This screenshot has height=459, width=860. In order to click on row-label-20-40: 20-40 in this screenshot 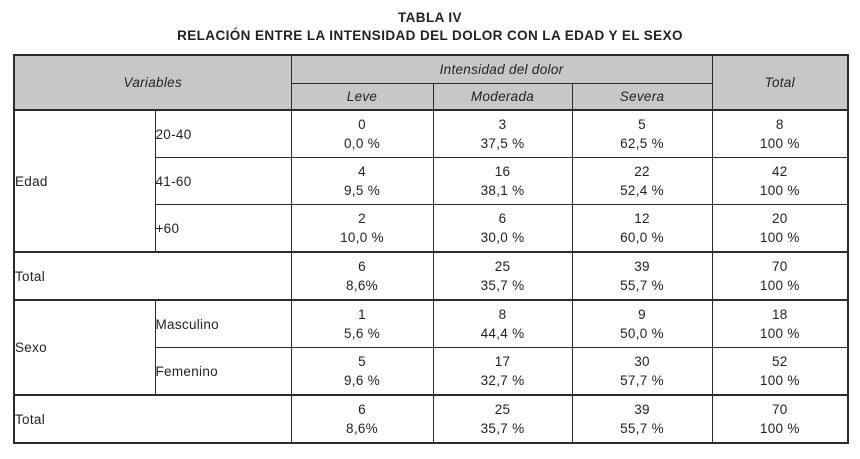, I will do `click(223, 133)`.